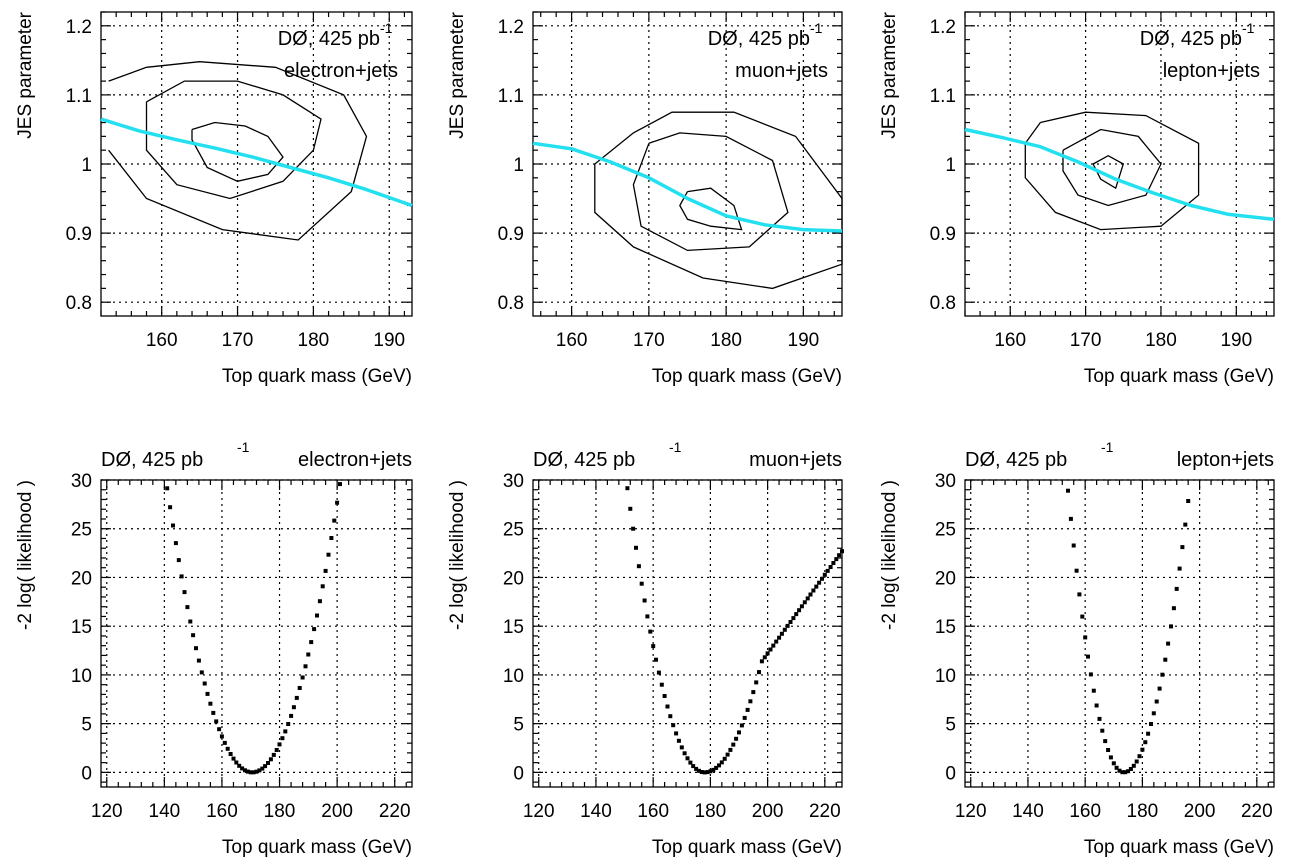 The height and width of the screenshot is (867, 1296). What do you see at coordinates (675, 447) in the screenshot?
I see `plot-title-sup: -1` at bounding box center [675, 447].